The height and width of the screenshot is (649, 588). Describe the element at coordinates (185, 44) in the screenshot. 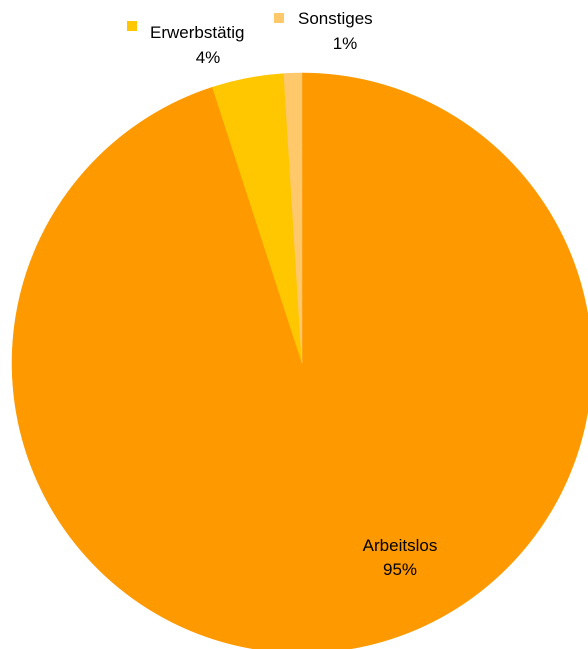

I see `label-group-erwerbstaetig: Erwerbstätig 4%` at that location.